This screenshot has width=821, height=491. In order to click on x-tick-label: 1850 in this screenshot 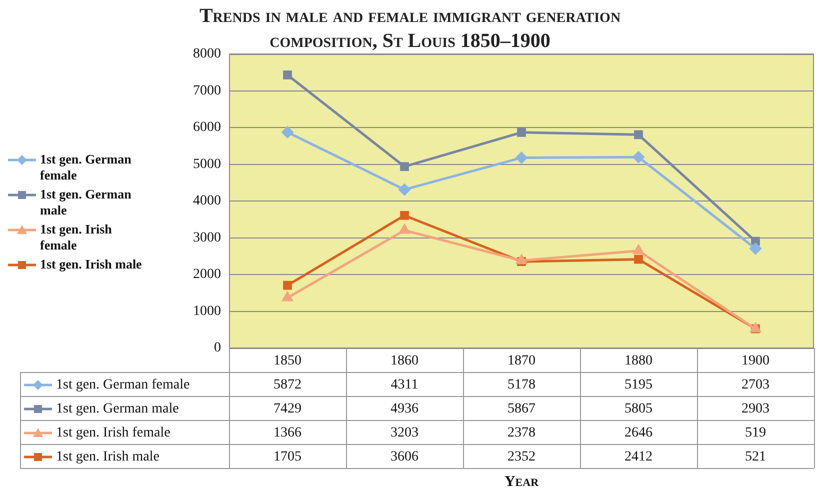, I will do `click(288, 361)`.